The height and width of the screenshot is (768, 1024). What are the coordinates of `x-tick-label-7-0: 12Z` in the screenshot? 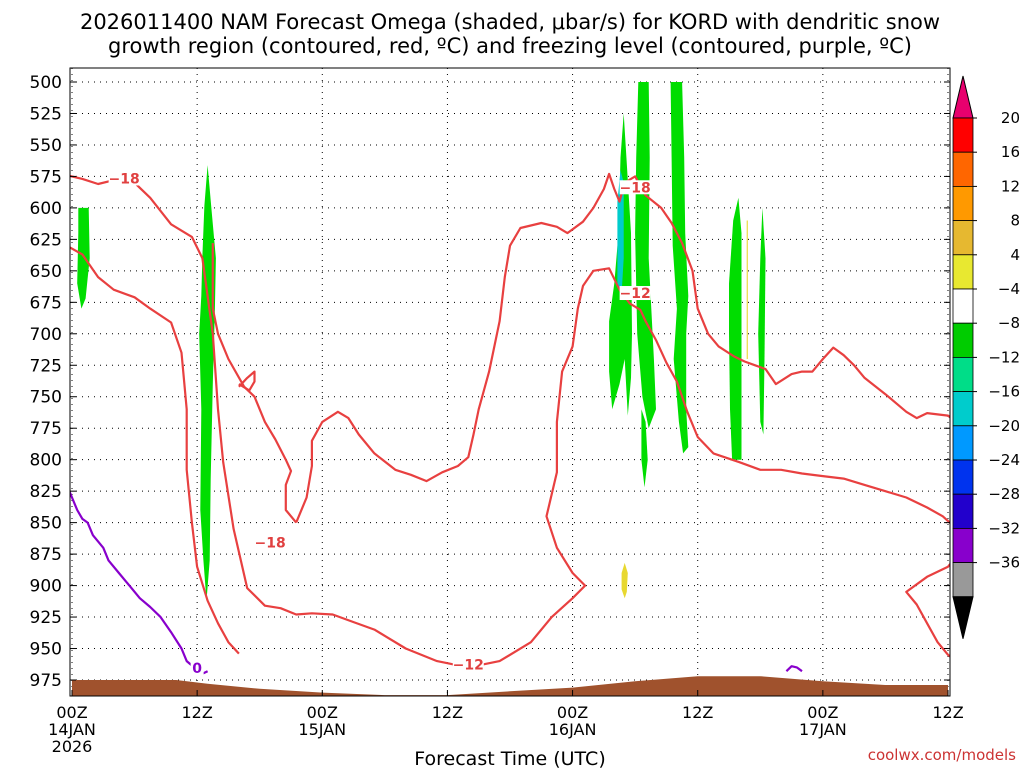 It's located at (947, 712).